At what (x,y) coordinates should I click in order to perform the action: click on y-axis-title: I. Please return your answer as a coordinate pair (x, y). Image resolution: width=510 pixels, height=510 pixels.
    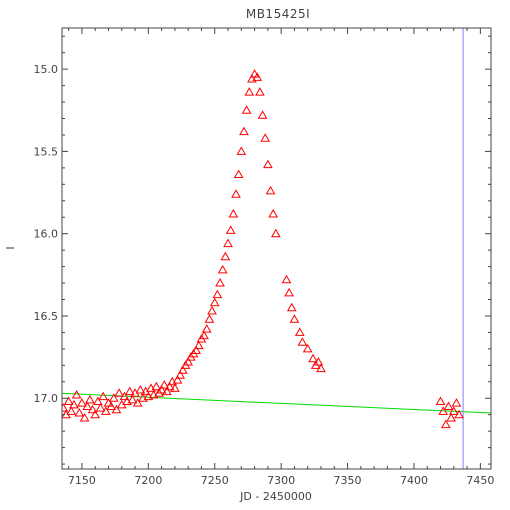
    Looking at the image, I should click on (10, 247).